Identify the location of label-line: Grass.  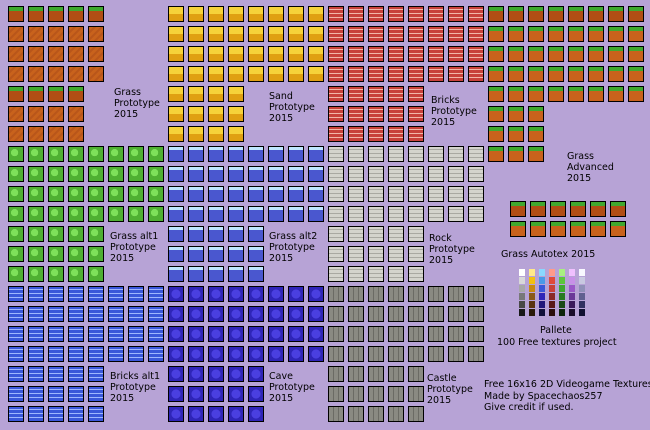
(127, 92).